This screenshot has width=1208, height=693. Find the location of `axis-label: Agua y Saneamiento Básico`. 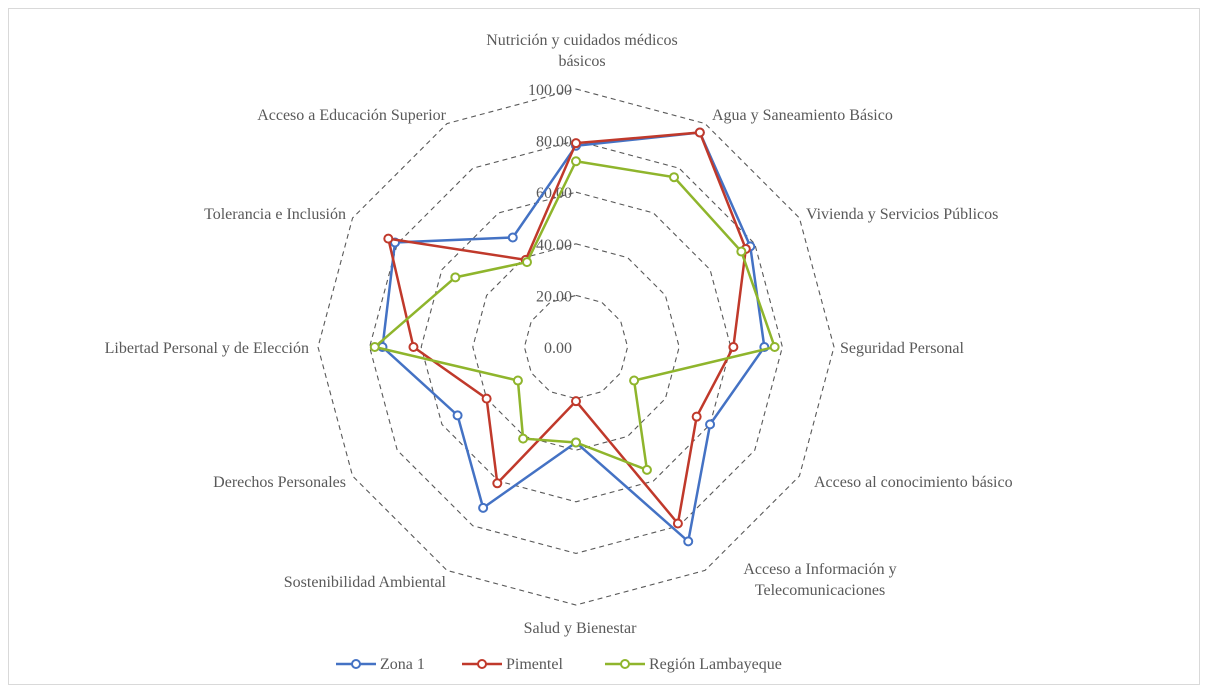

axis-label: Agua y Saneamiento Básico is located at coordinates (802, 115).